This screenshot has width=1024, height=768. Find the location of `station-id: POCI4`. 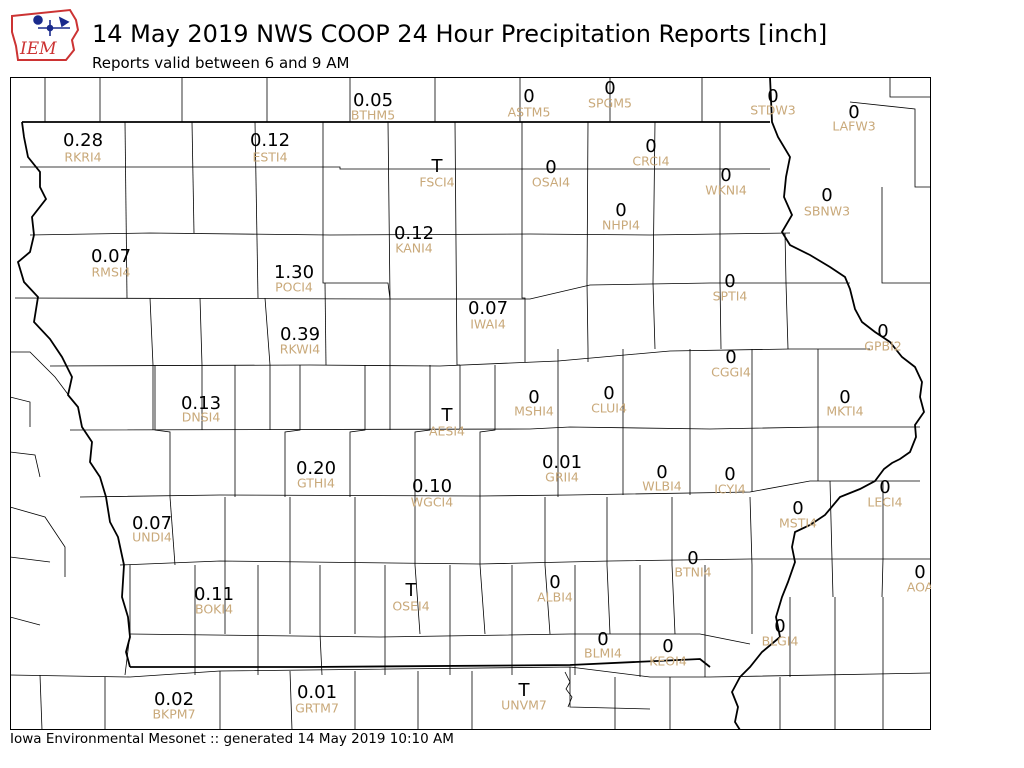

station-id: POCI4 is located at coordinates (294, 287).